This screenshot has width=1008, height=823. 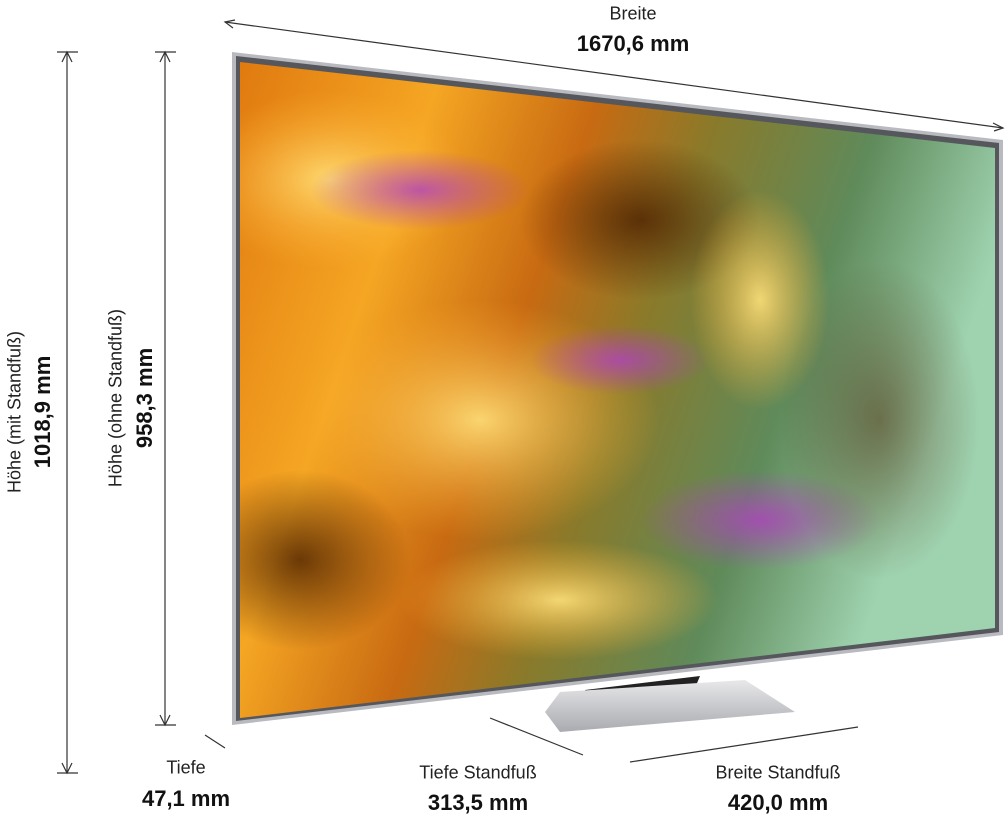 What do you see at coordinates (186, 767) in the screenshot?
I see `dimension-label: Tiefe` at bounding box center [186, 767].